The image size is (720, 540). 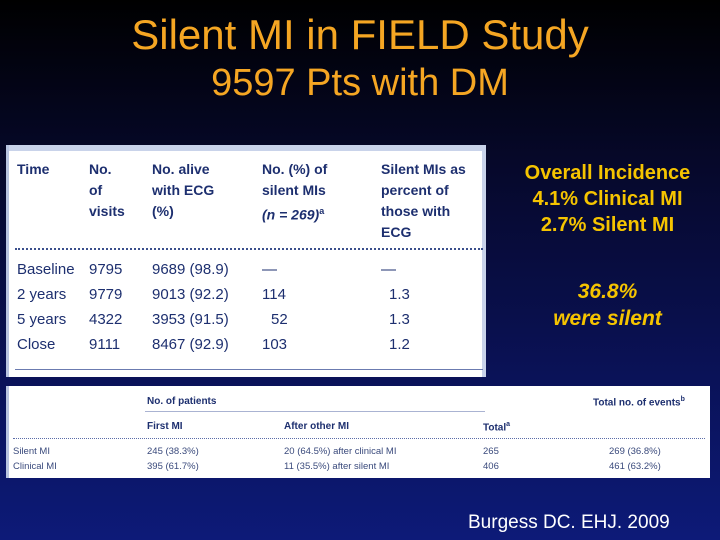 I want to click on slide-subtitle: 9597 Pts with DM, so click(x=360, y=83).